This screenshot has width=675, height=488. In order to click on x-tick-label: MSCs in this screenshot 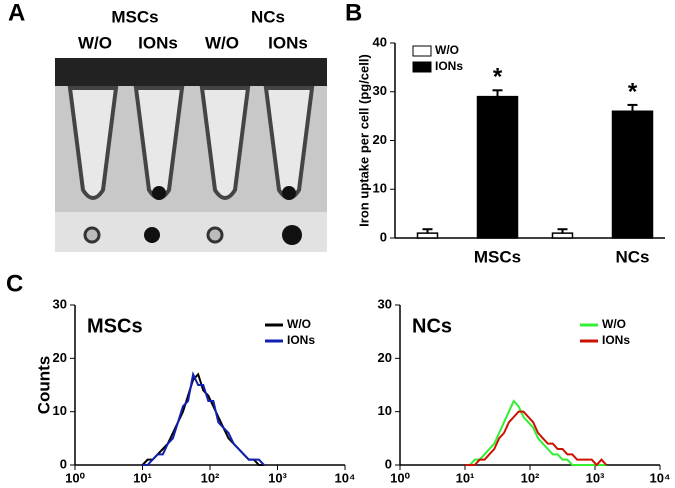, I will do `click(497, 256)`.